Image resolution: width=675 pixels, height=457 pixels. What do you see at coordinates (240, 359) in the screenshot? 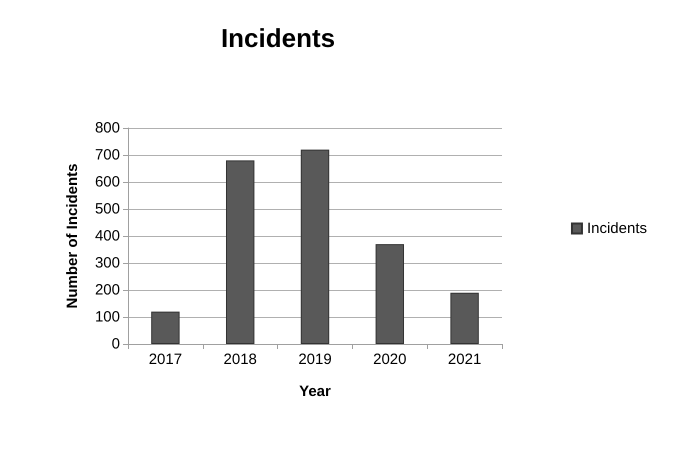
I see `x-tick-label: 2018` at bounding box center [240, 359].